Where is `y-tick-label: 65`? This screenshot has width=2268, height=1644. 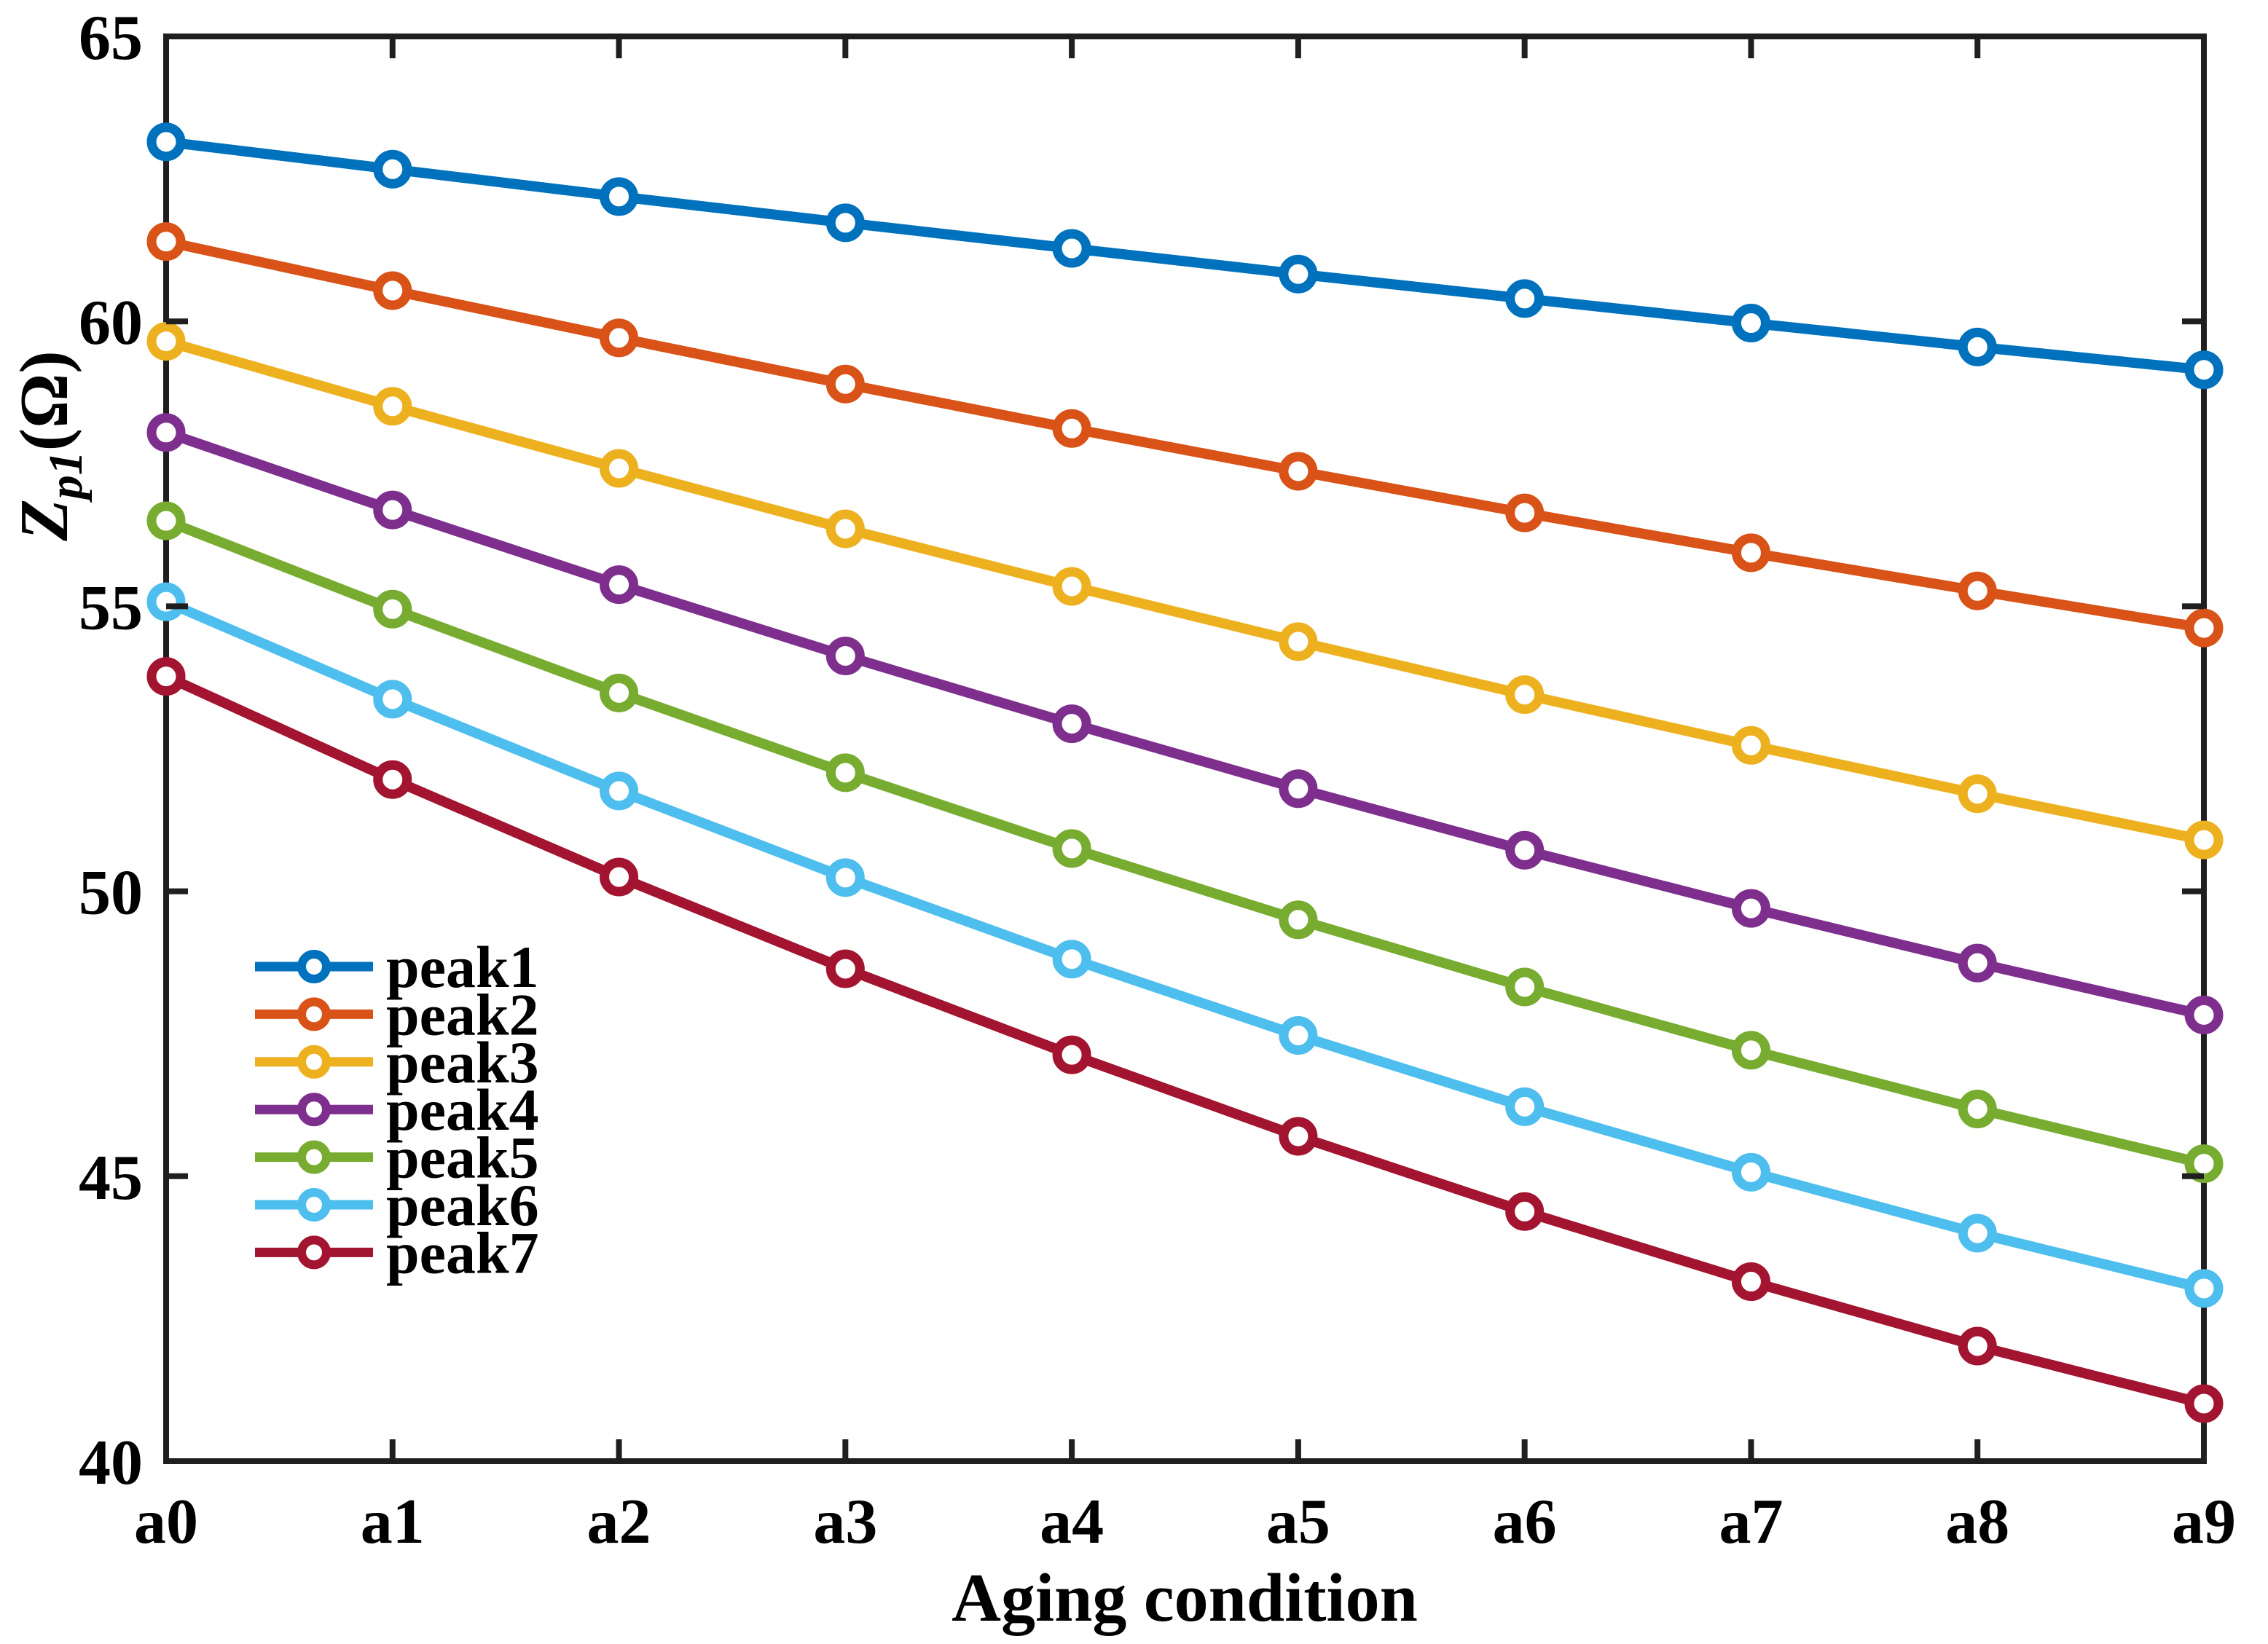
y-tick-label: 65 is located at coordinates (111, 38).